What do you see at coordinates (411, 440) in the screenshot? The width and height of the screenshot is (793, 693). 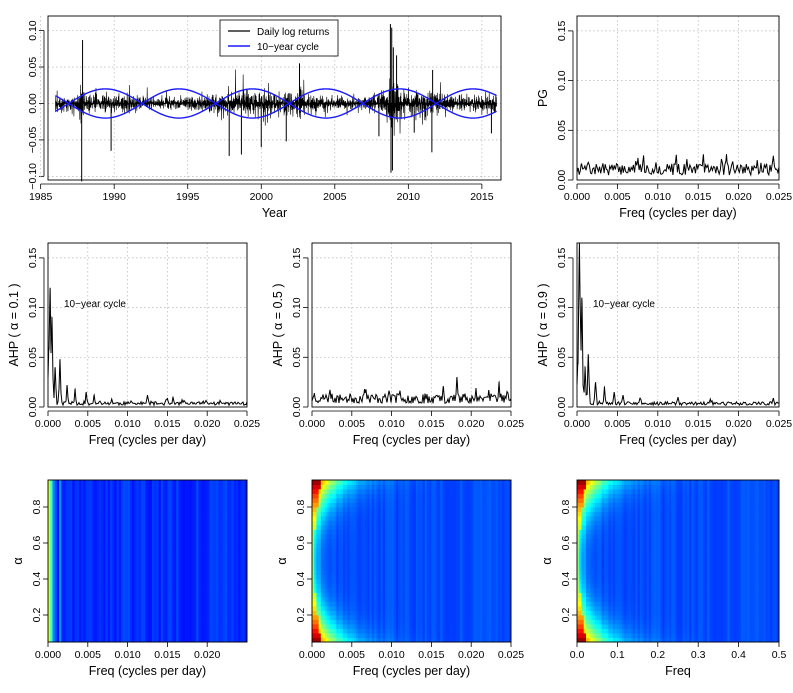 I see `x-axis-label-ahp05: Freq (cycles per day)` at bounding box center [411, 440].